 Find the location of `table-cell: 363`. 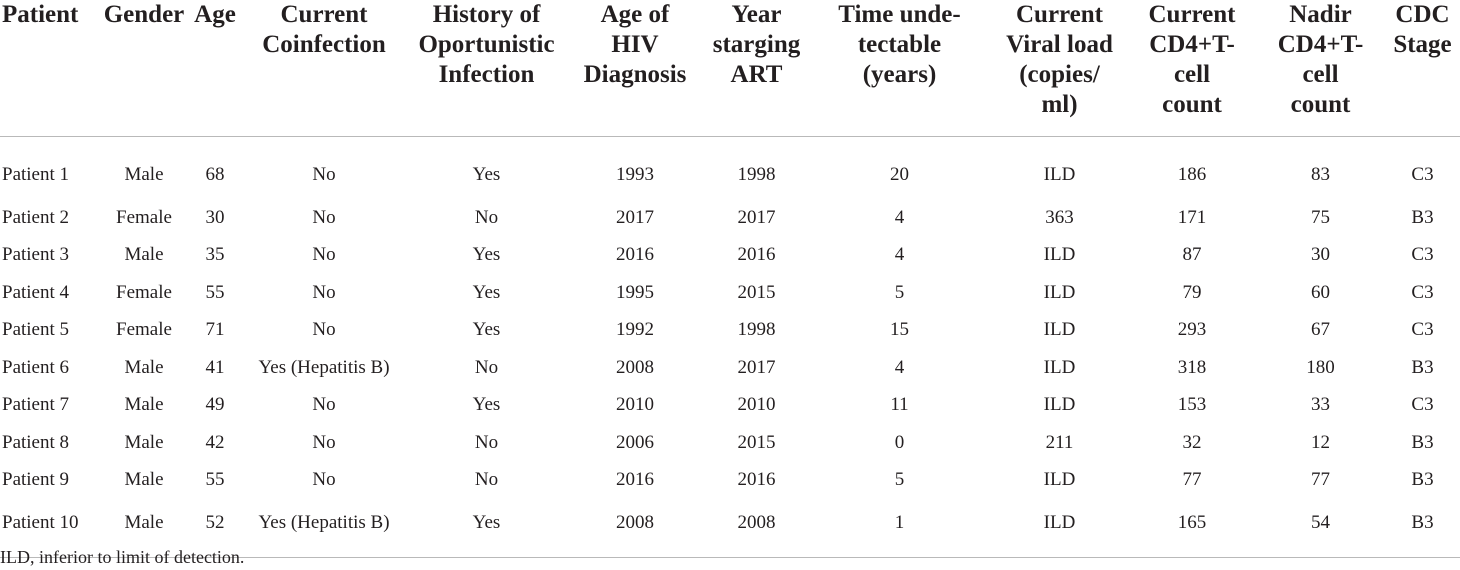

table-cell: 363 is located at coordinates (1059, 217).